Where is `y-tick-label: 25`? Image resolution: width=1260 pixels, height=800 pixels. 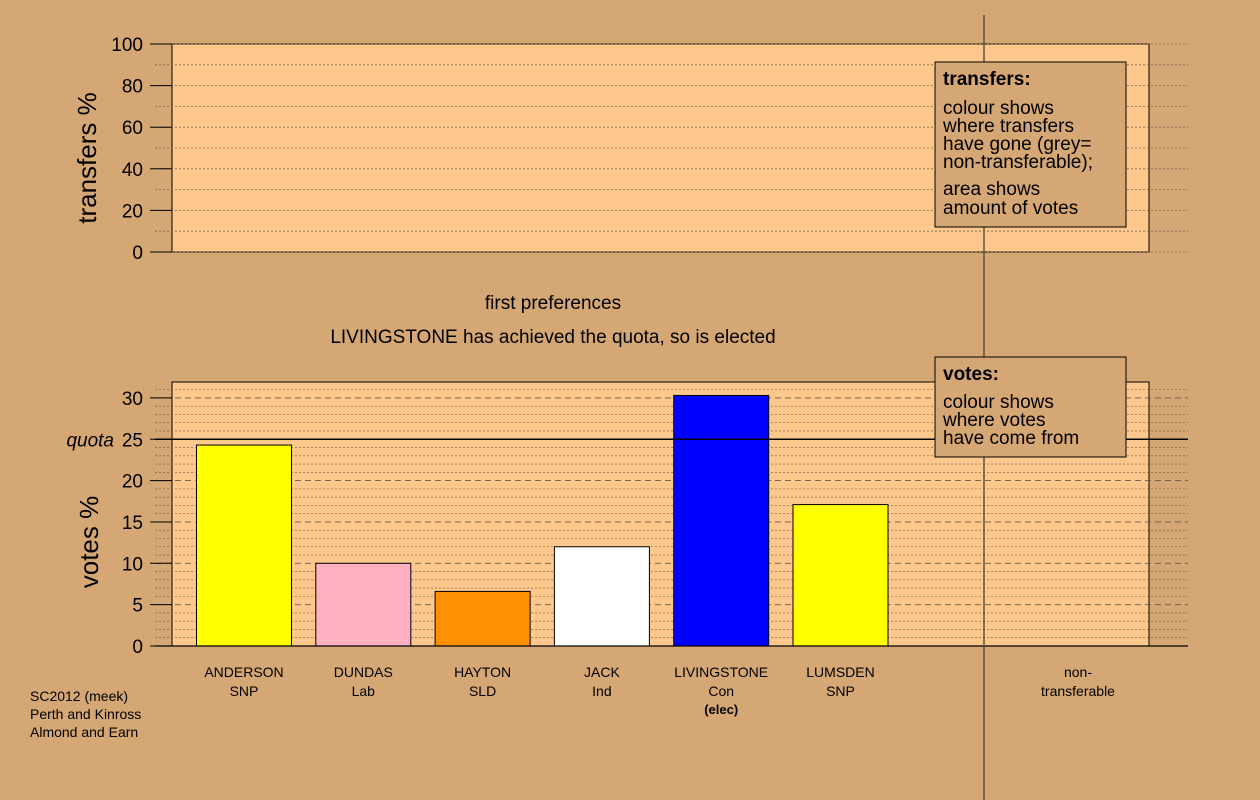
y-tick-label: 25 is located at coordinates (132, 440).